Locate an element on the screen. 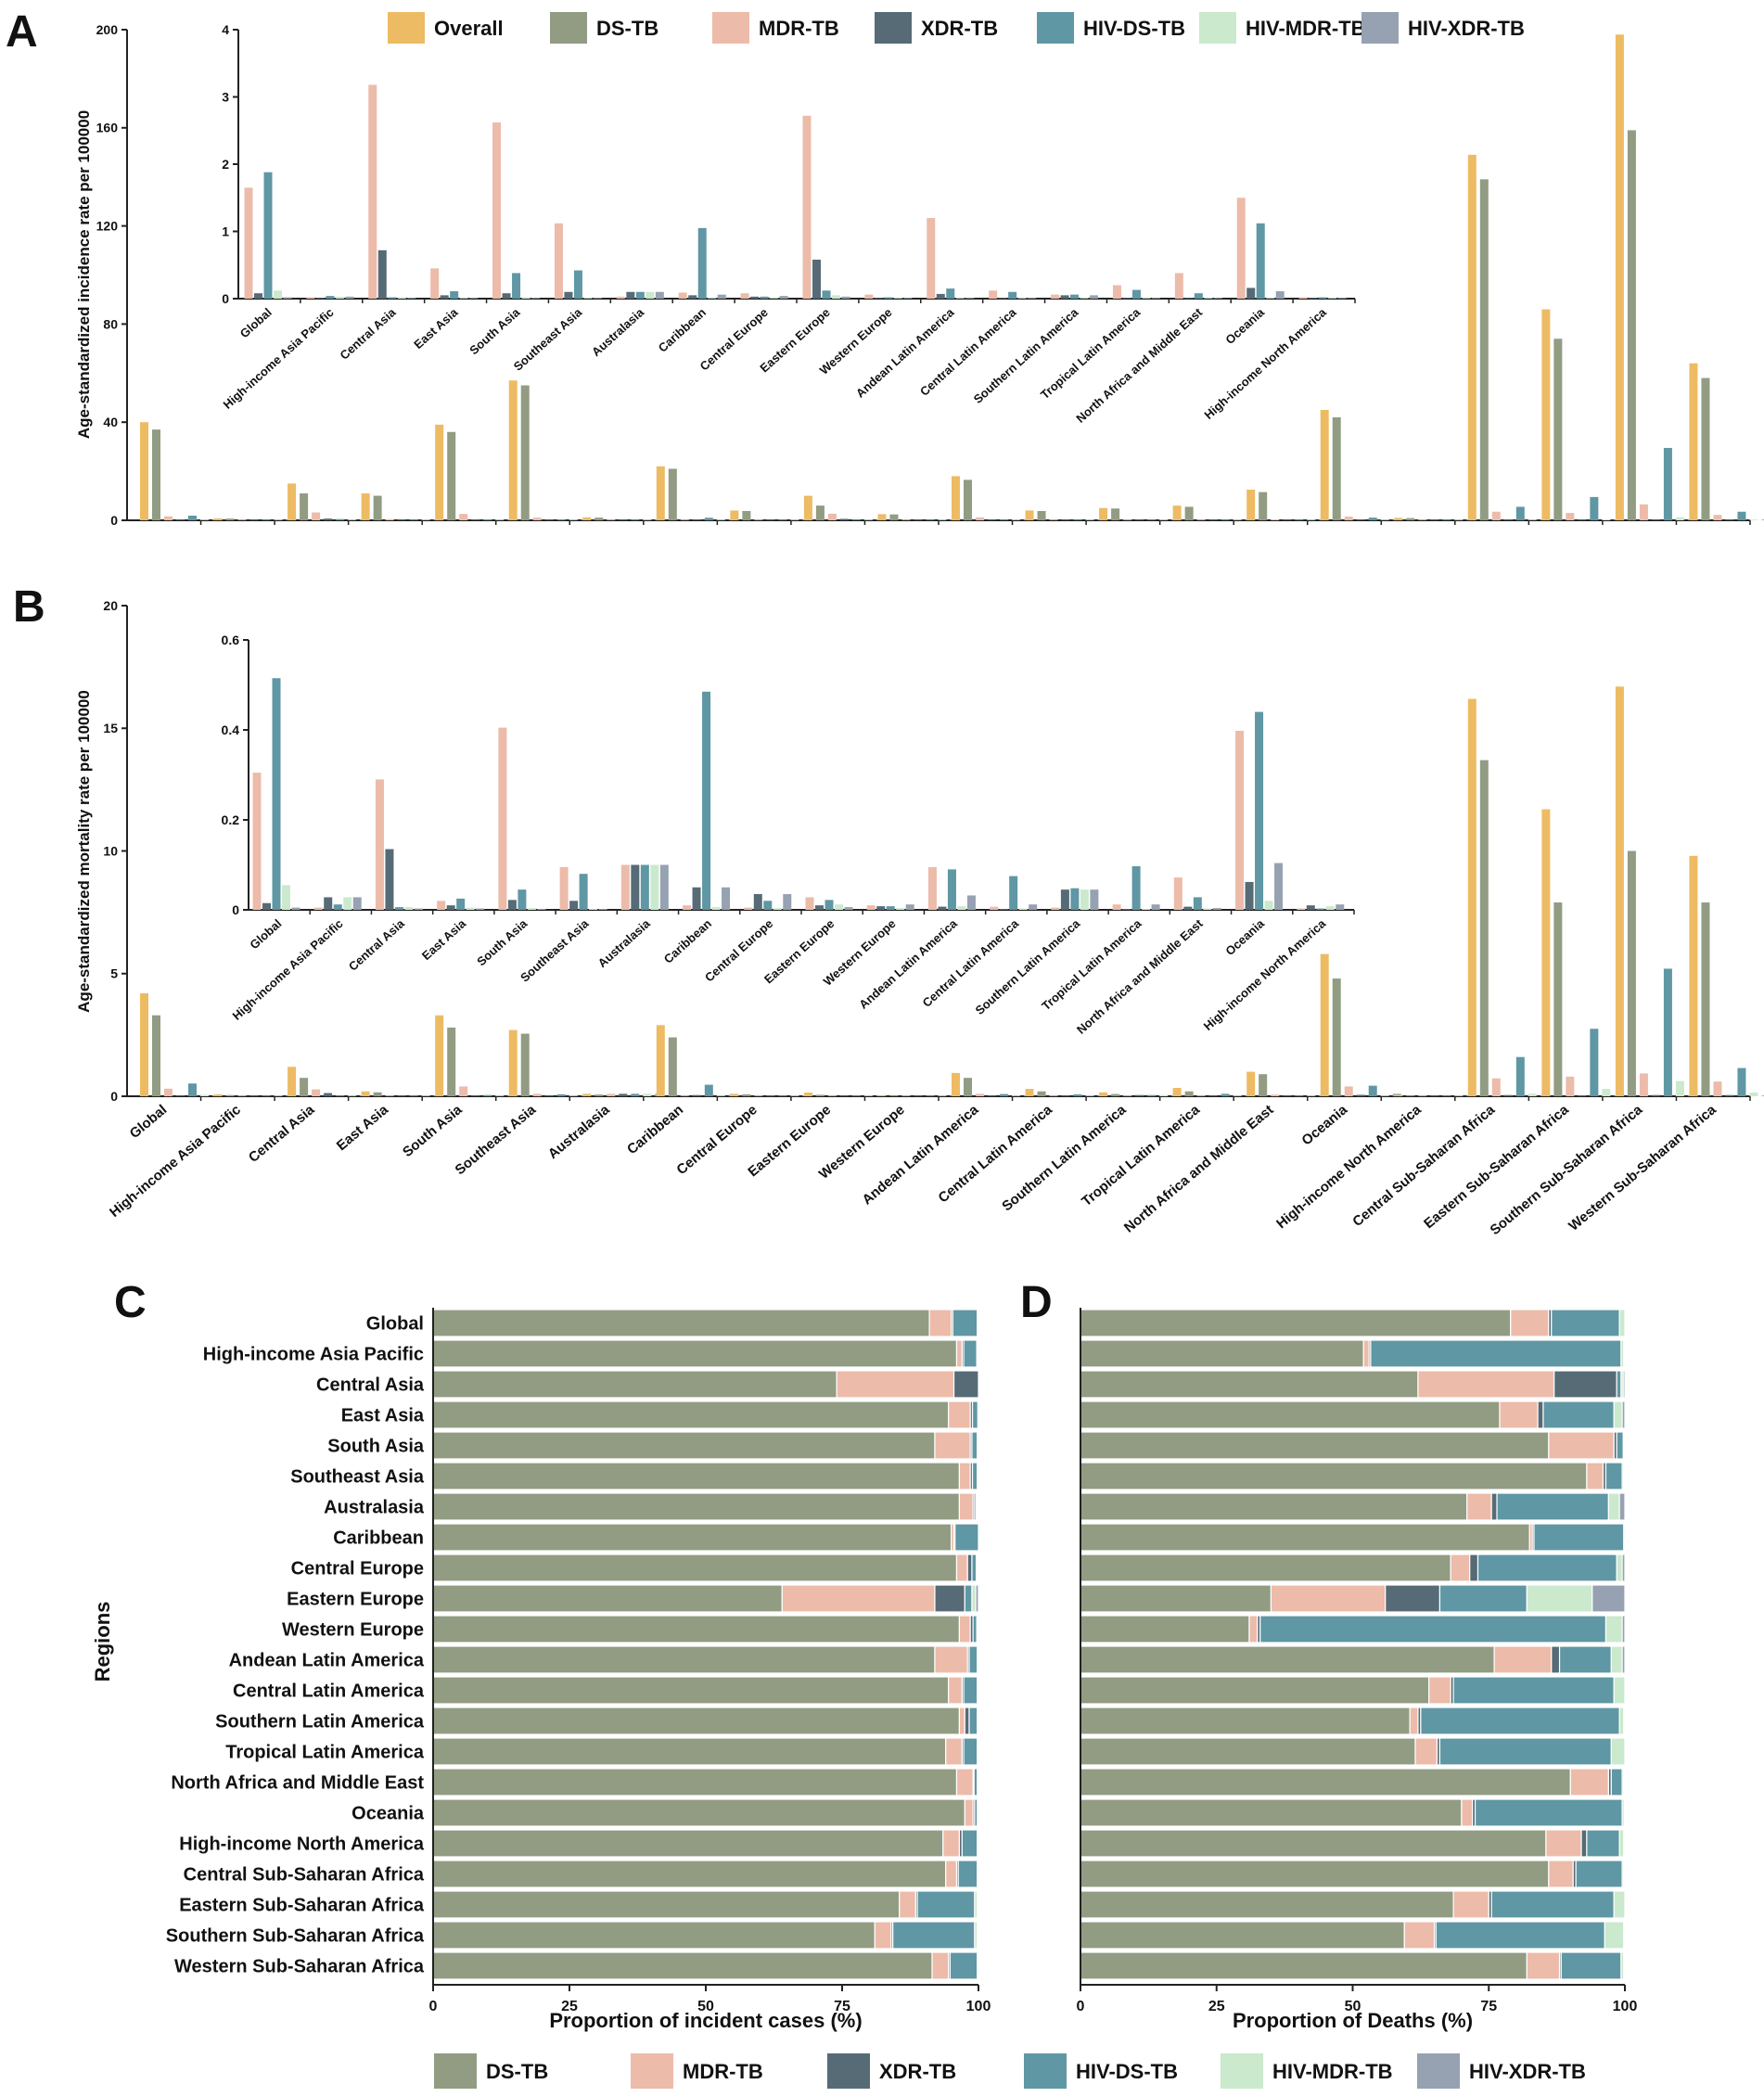 Image resolution: width=1764 pixels, height=2097 pixels. bar-australasia-xdr-tb is located at coordinates (623, 1094).